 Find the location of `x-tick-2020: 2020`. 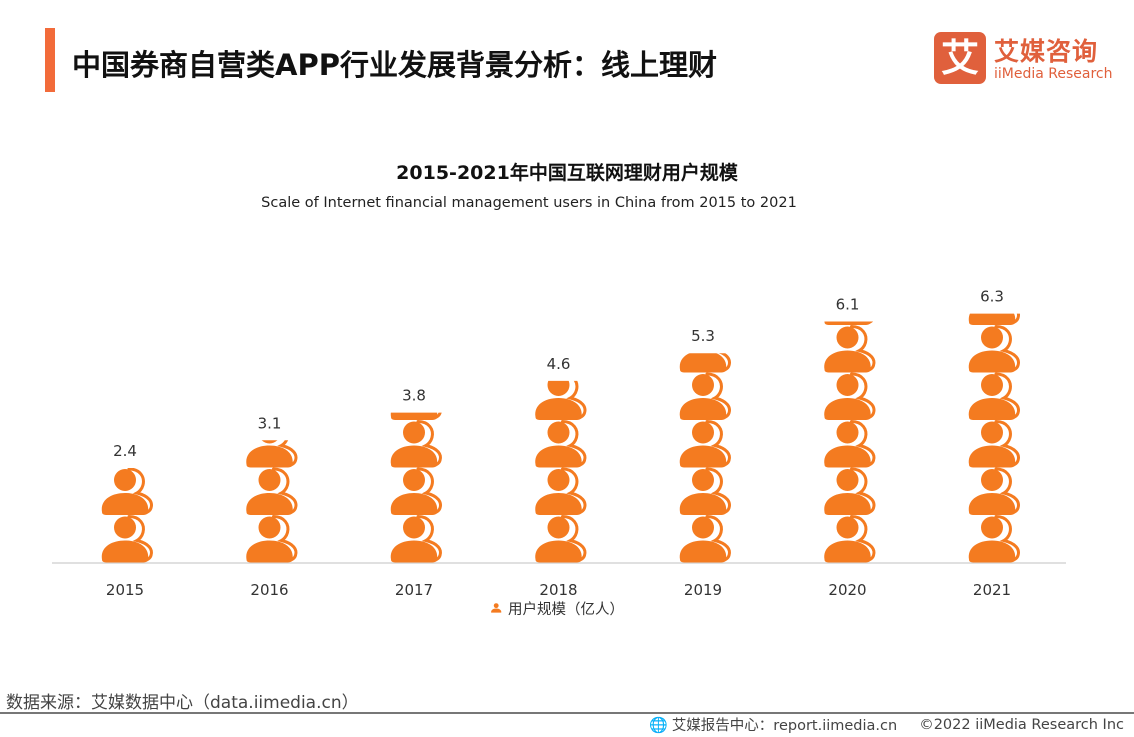

x-tick-2020: 2020 is located at coordinates (847, 590).